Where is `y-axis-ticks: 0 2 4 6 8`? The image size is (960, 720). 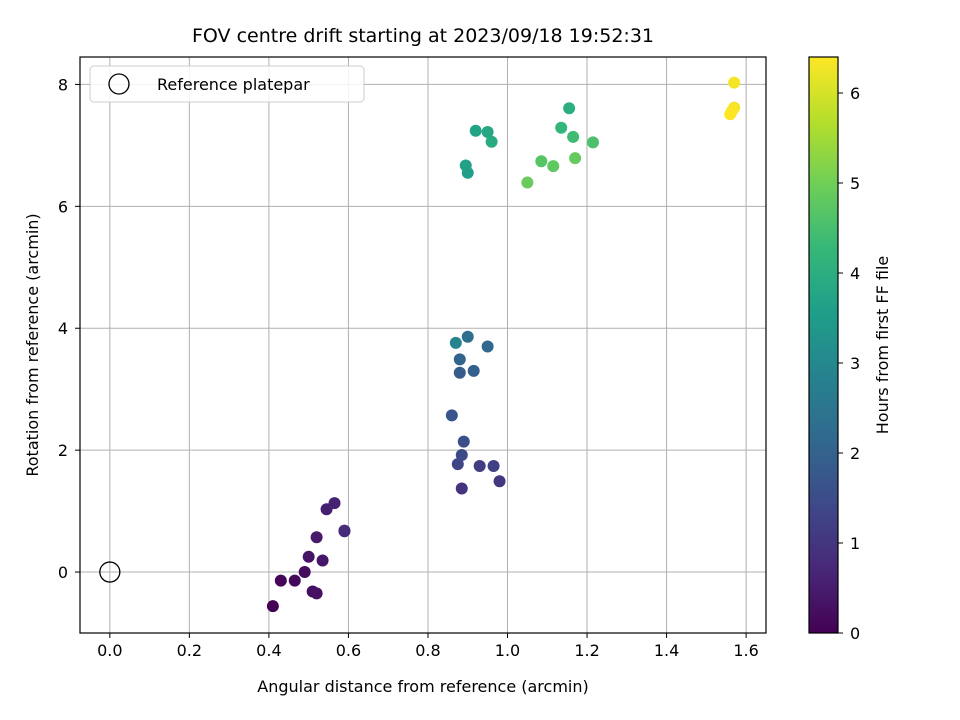
y-axis-ticks: 0 2 4 6 8 is located at coordinates (69, 328).